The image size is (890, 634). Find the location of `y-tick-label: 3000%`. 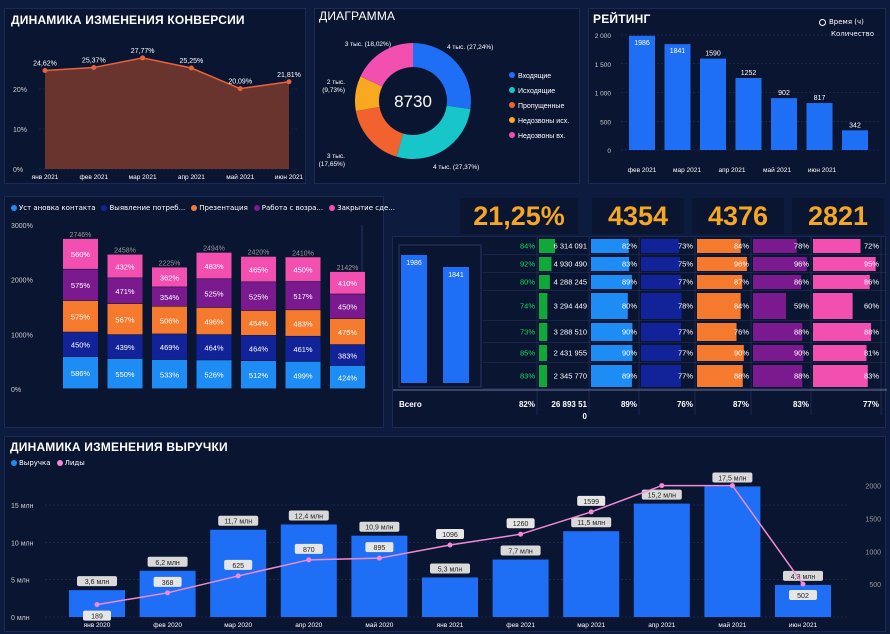

y-tick-label: 3000% is located at coordinates (22, 226).